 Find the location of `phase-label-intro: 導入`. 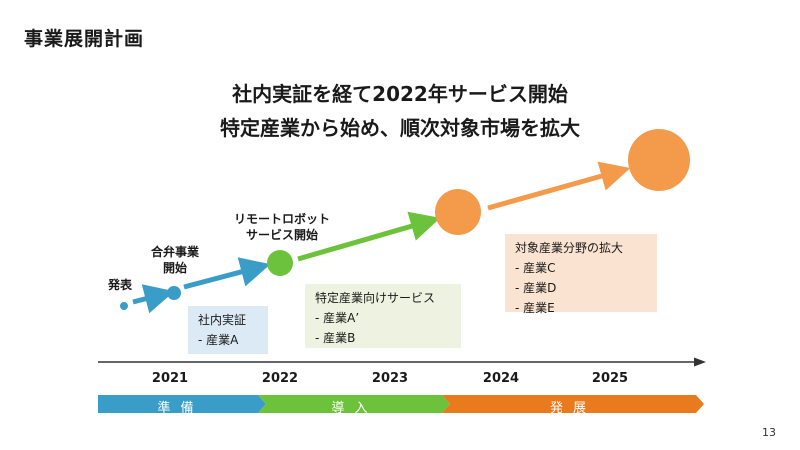

phase-label-intro: 導入 is located at coordinates (354, 408).